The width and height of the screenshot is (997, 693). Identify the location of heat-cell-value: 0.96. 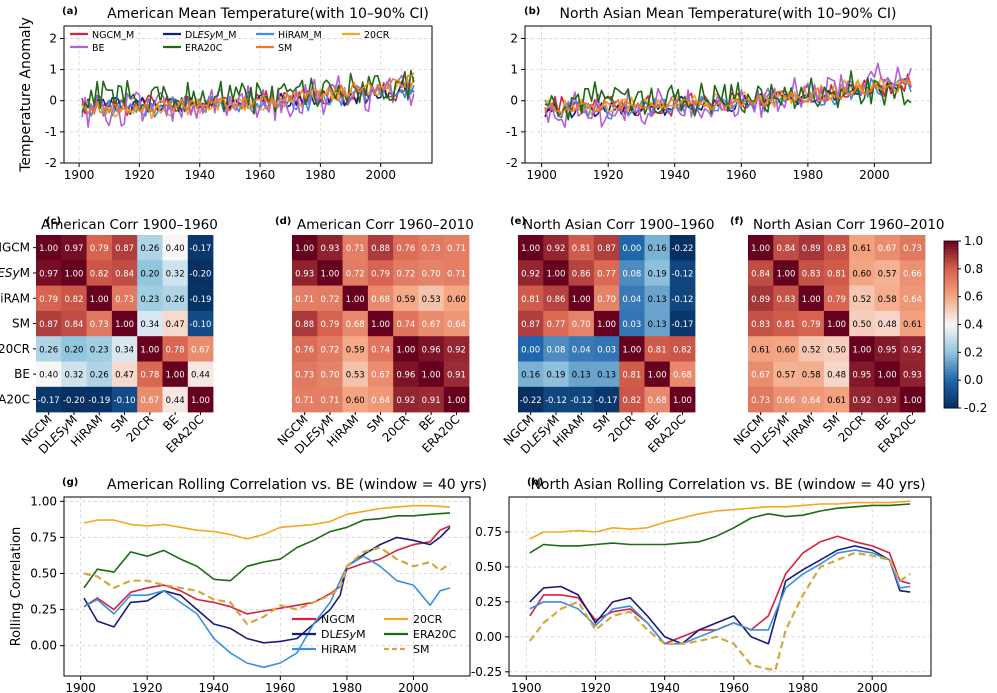
(405, 376).